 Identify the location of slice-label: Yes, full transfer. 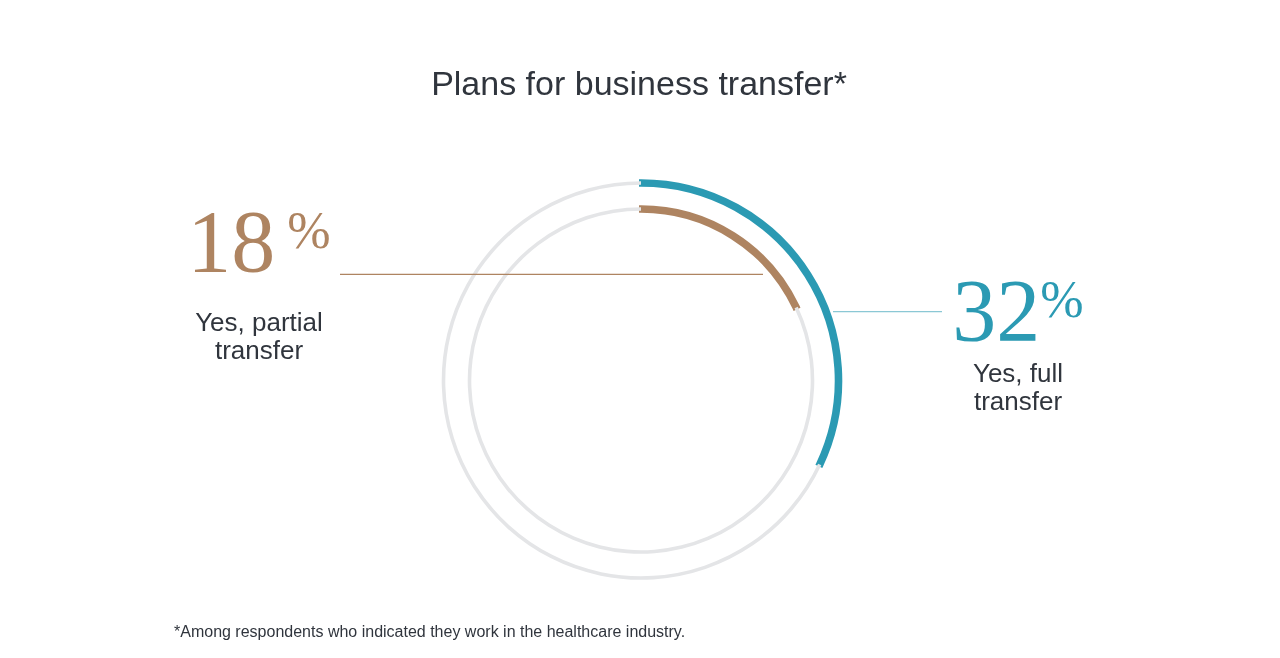
(1018, 387).